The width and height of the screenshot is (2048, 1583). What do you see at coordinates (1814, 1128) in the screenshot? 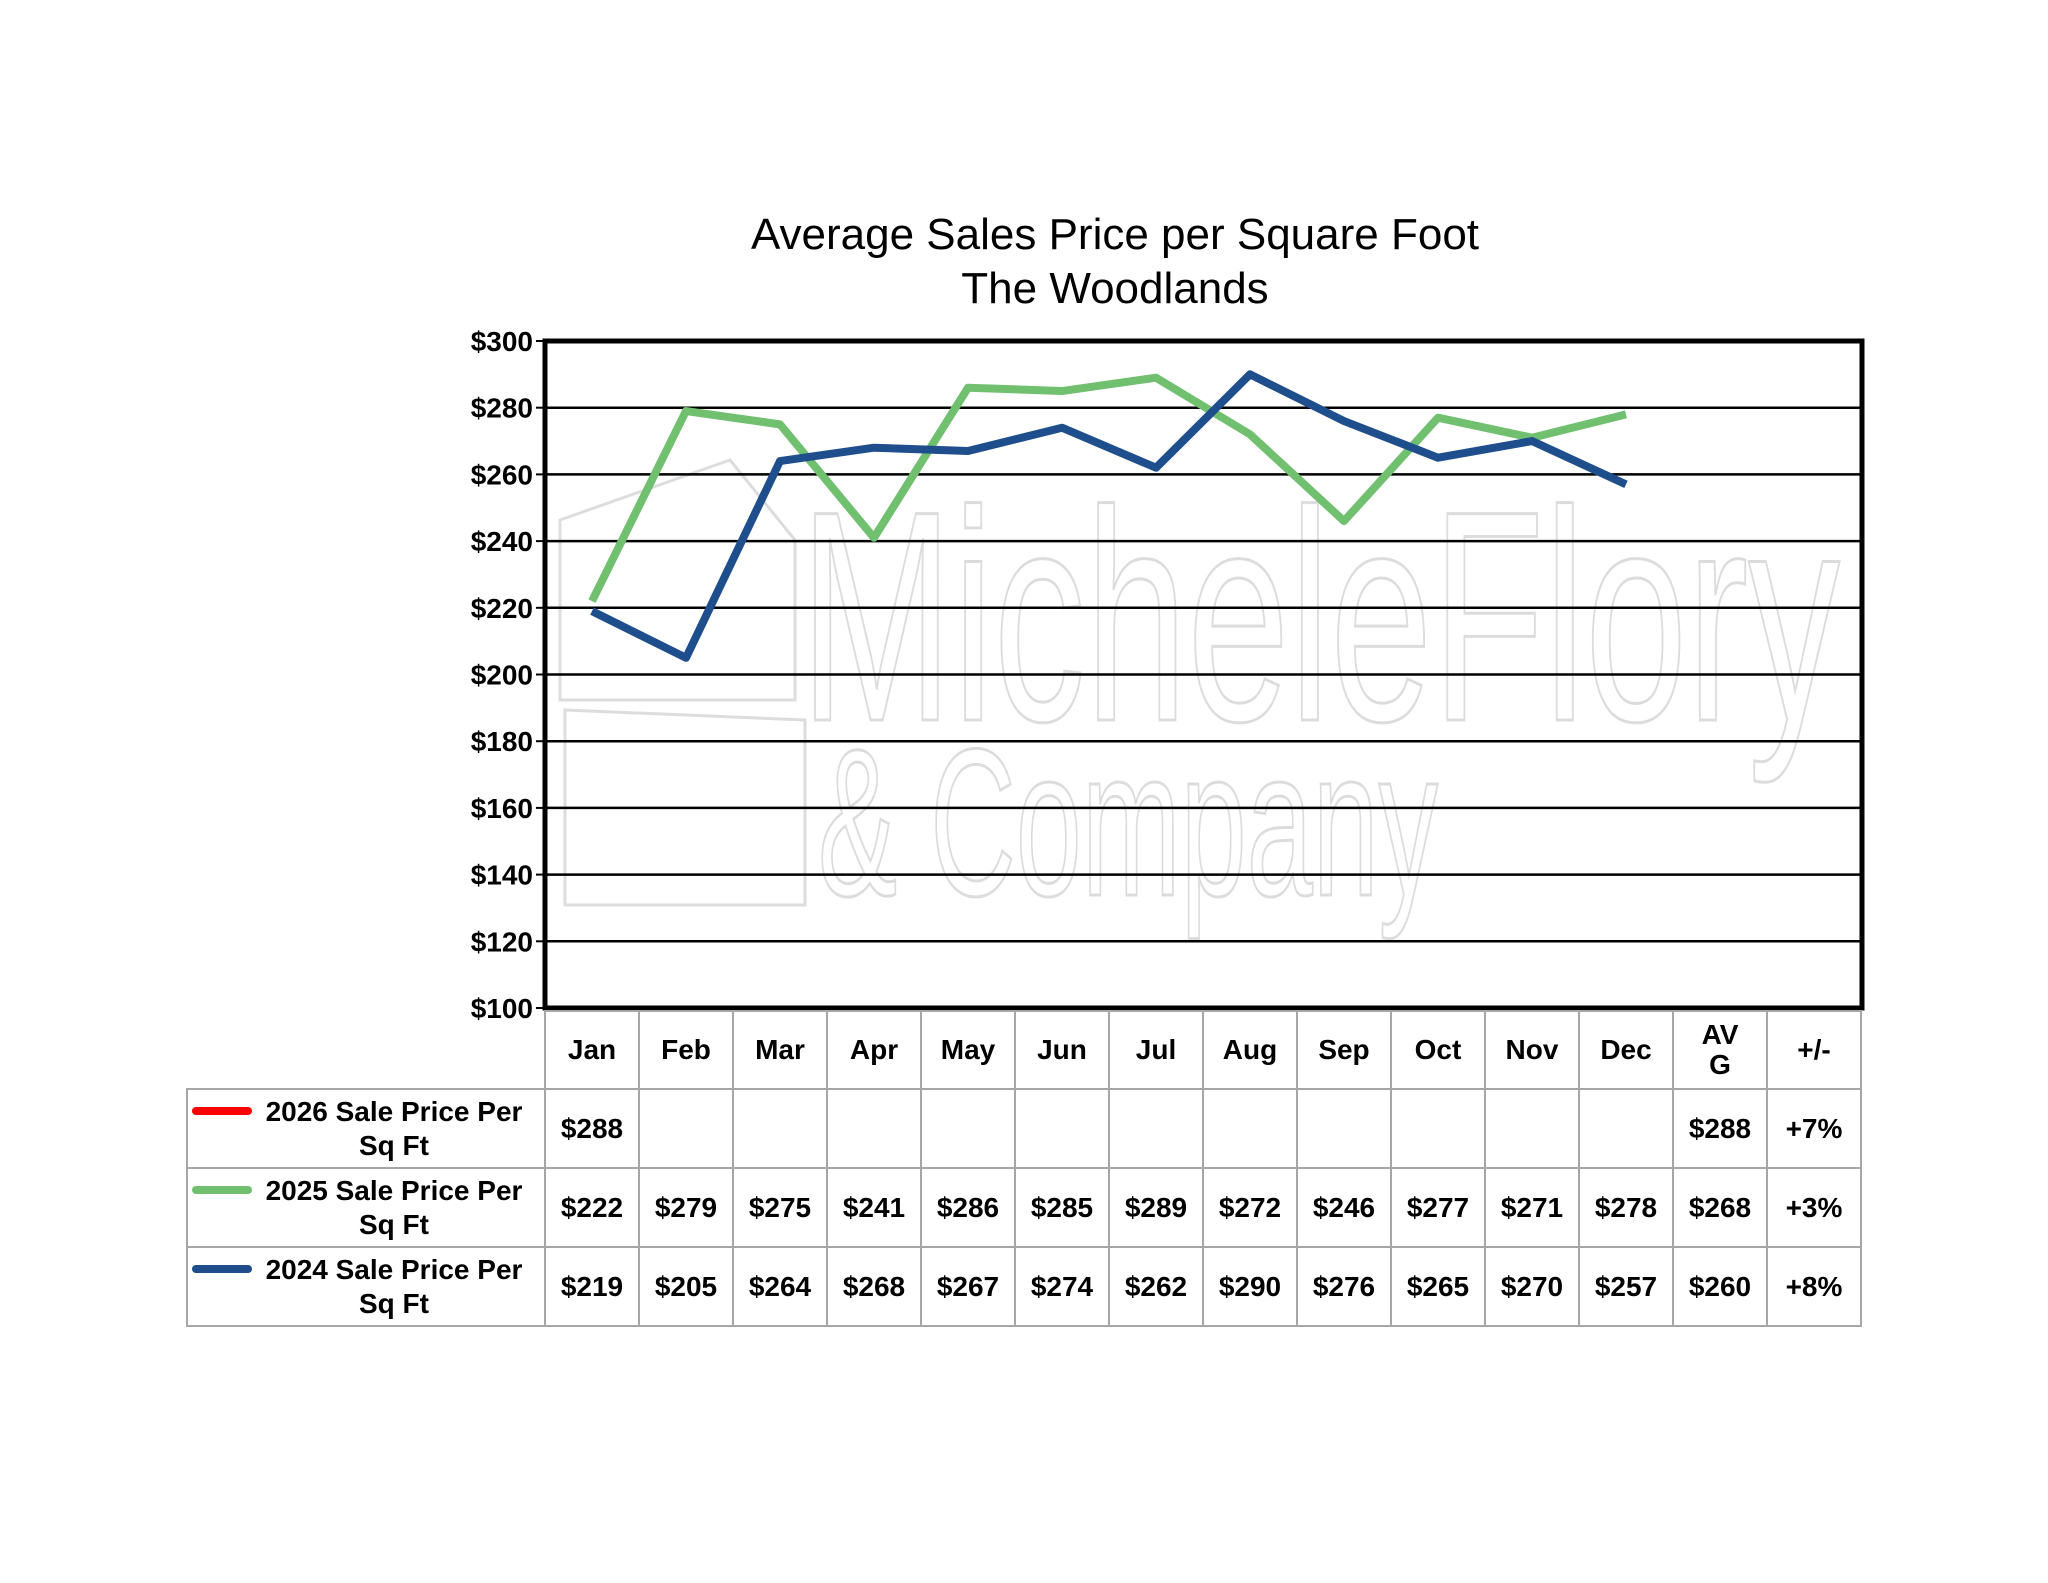
I see `table-cell: +7%` at bounding box center [1814, 1128].